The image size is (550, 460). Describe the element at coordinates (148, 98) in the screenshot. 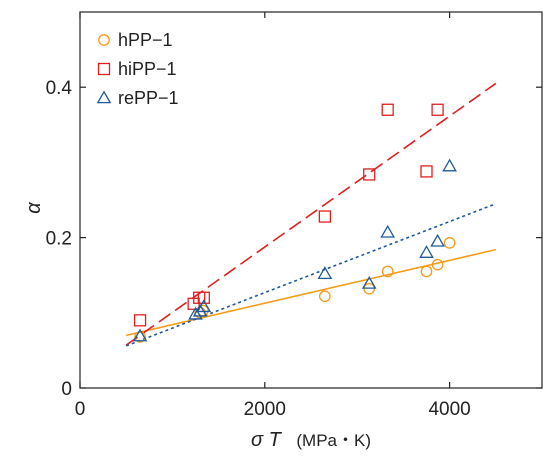

I see `legend-label-repp: rePP−1` at that location.